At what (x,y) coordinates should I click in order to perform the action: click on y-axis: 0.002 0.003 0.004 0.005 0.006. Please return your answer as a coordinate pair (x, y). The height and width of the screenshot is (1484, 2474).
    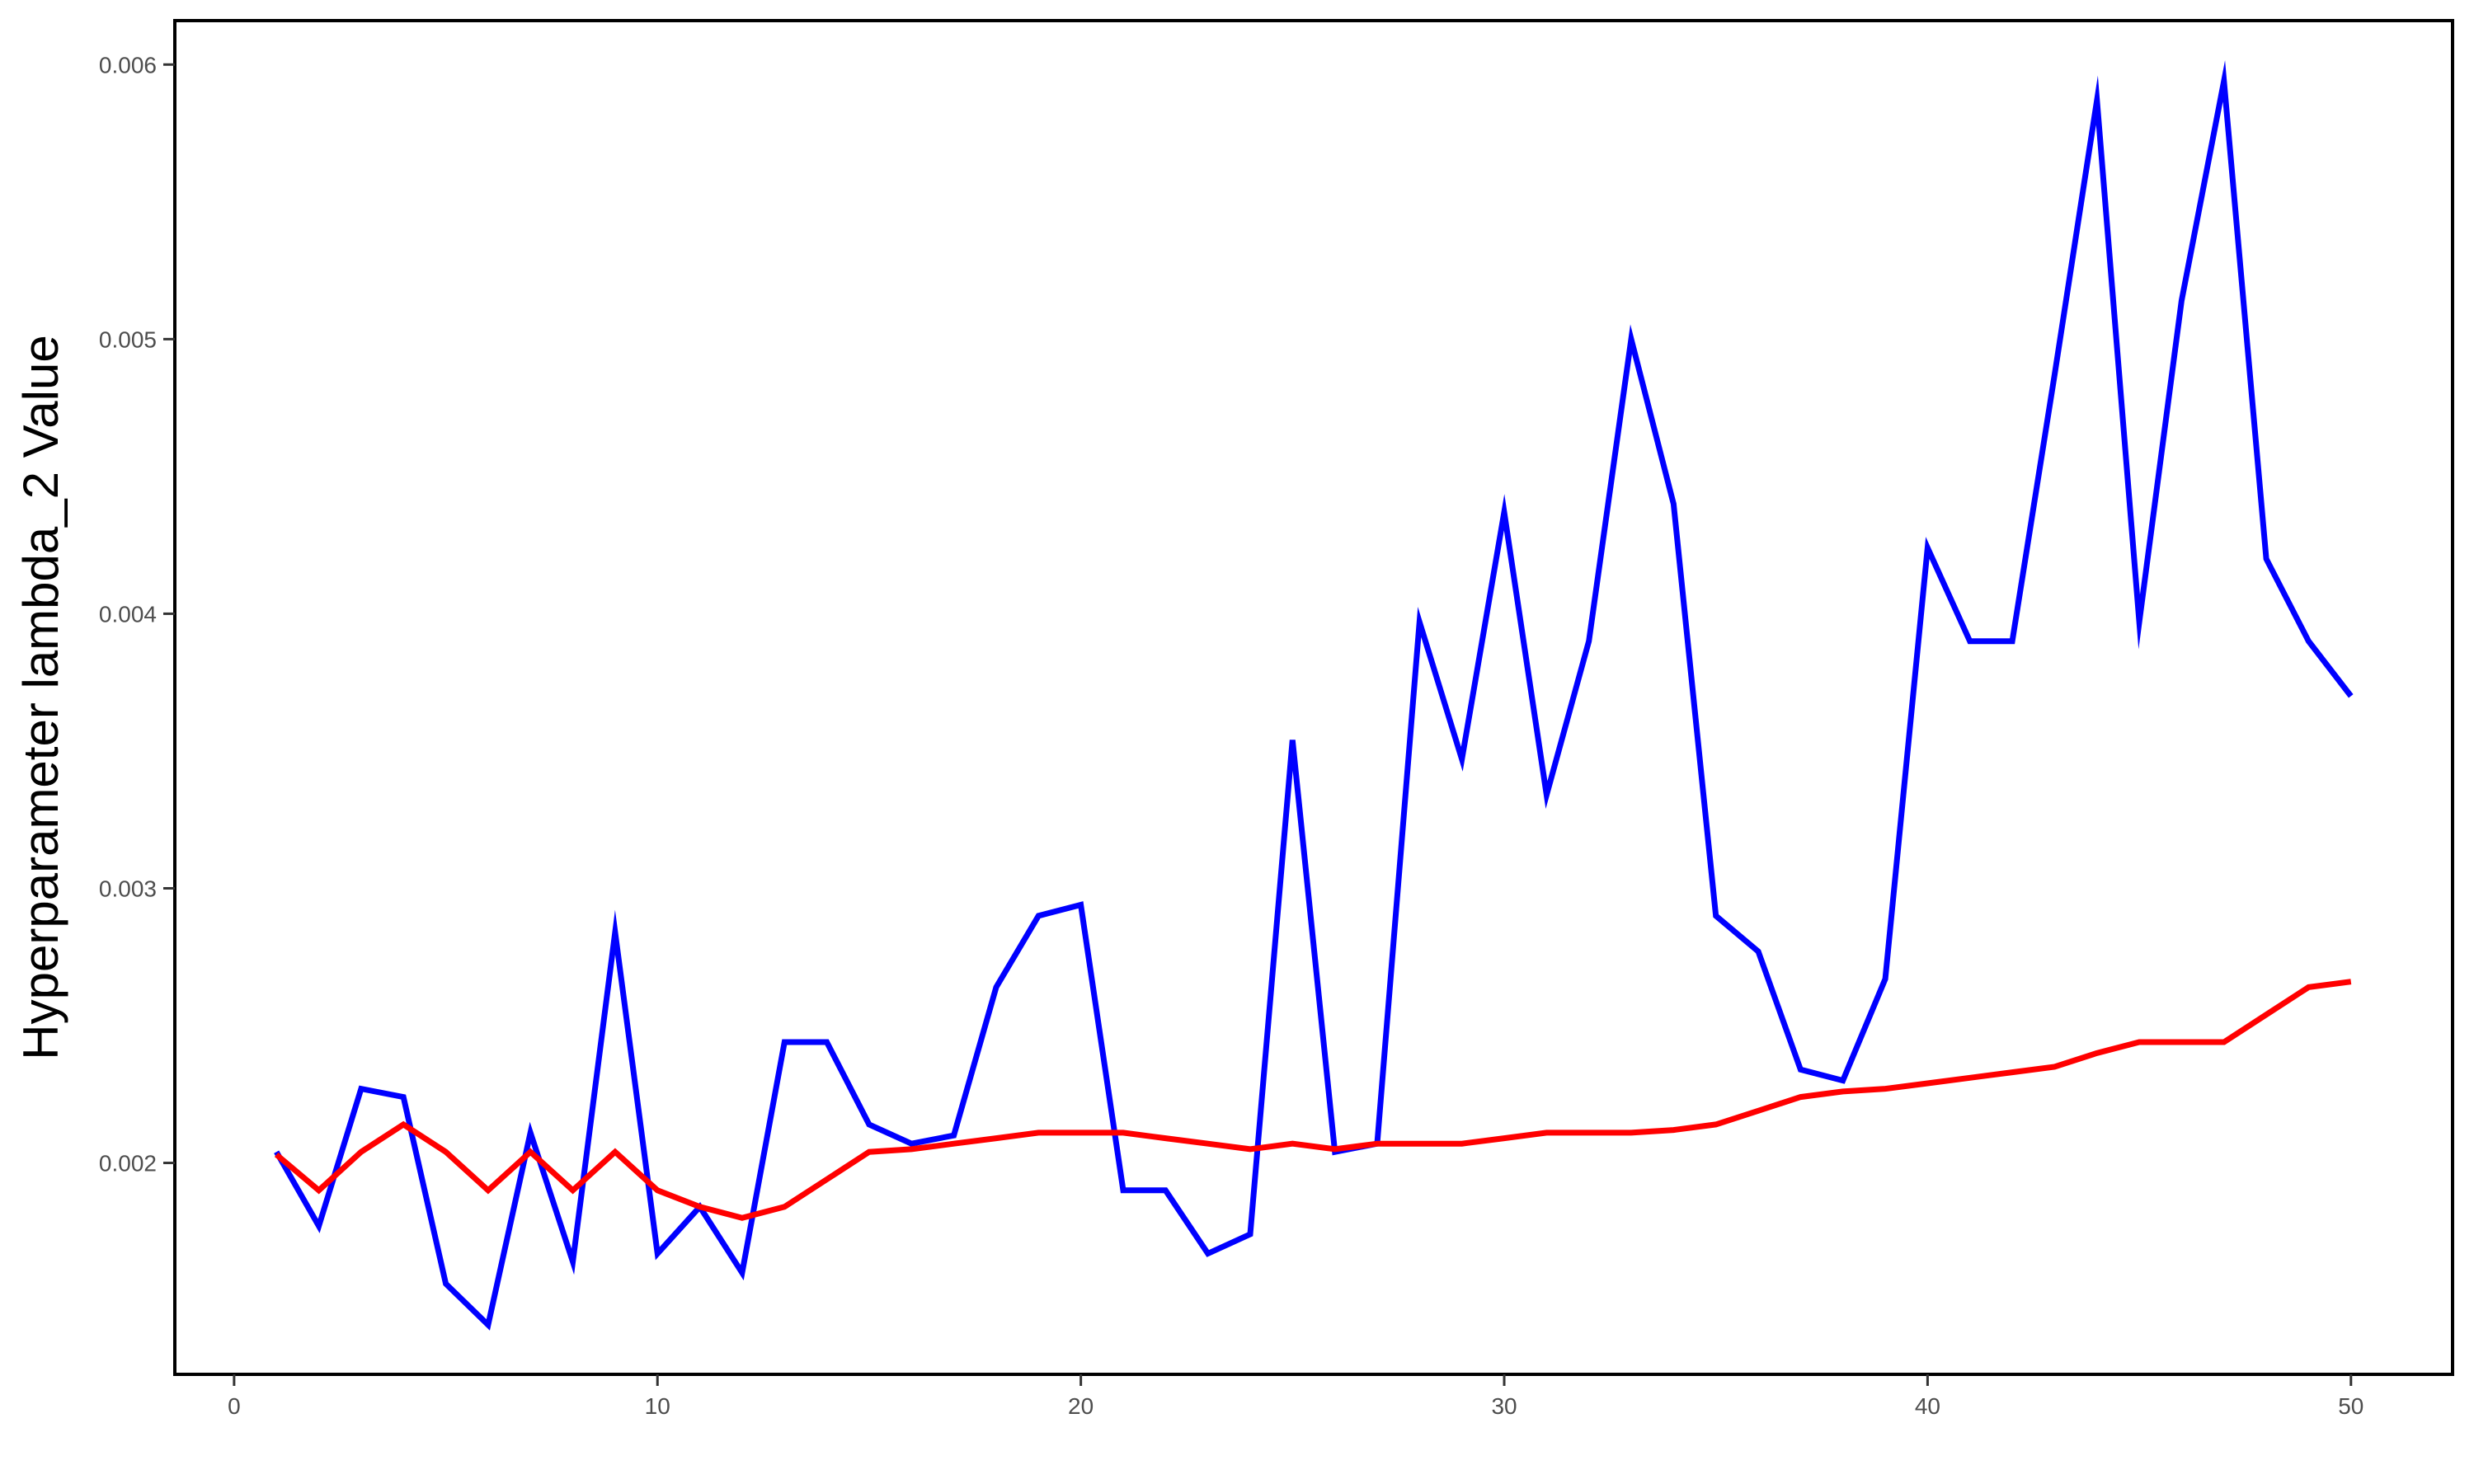
    Looking at the image, I should click on (137, 614).